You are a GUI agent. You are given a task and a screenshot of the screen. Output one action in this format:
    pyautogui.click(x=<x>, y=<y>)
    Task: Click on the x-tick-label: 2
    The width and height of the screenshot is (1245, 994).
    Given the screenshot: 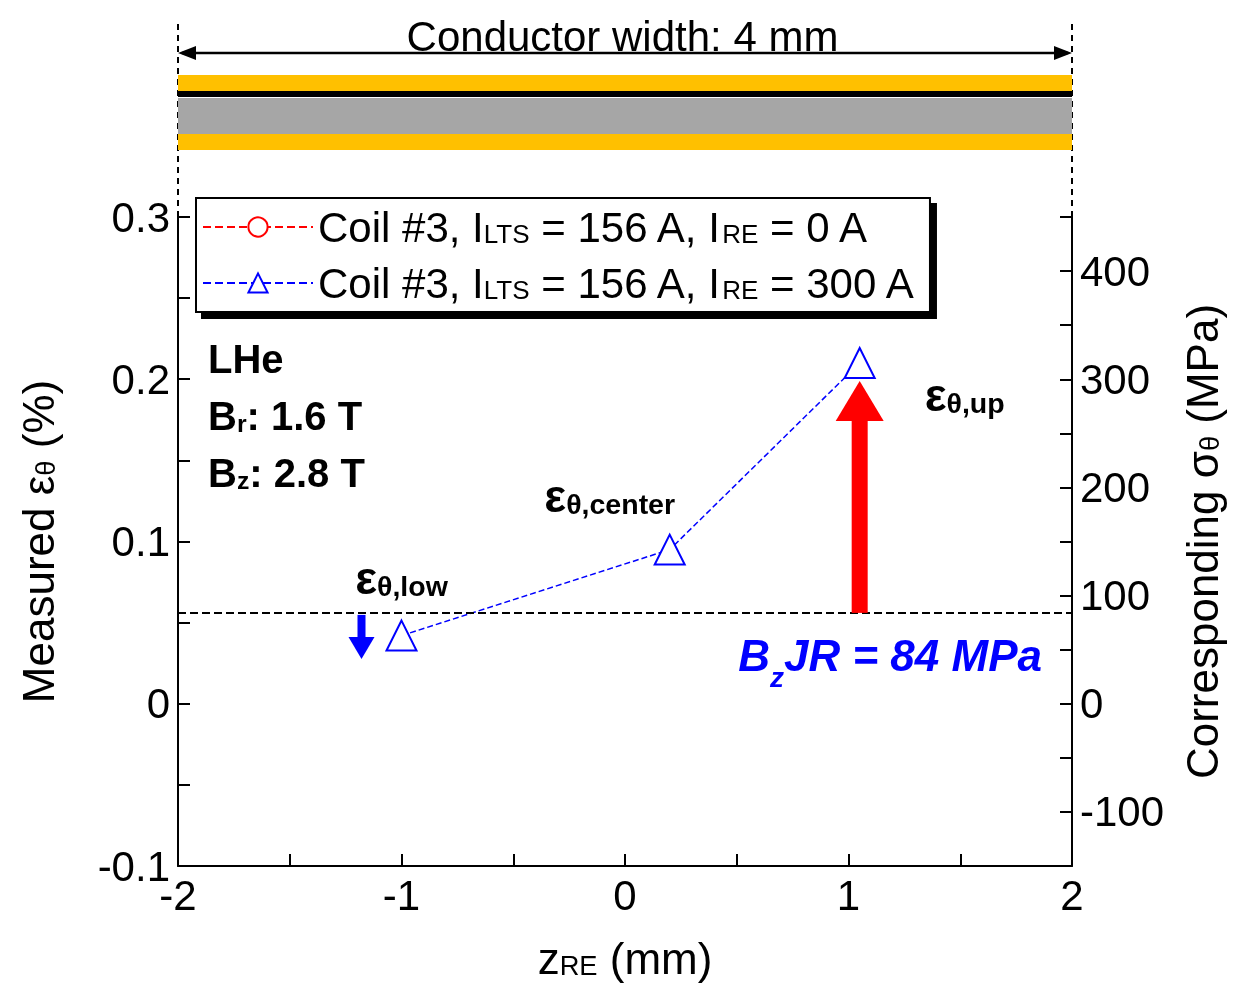 What is the action you would take?
    pyautogui.click(x=1072, y=895)
    